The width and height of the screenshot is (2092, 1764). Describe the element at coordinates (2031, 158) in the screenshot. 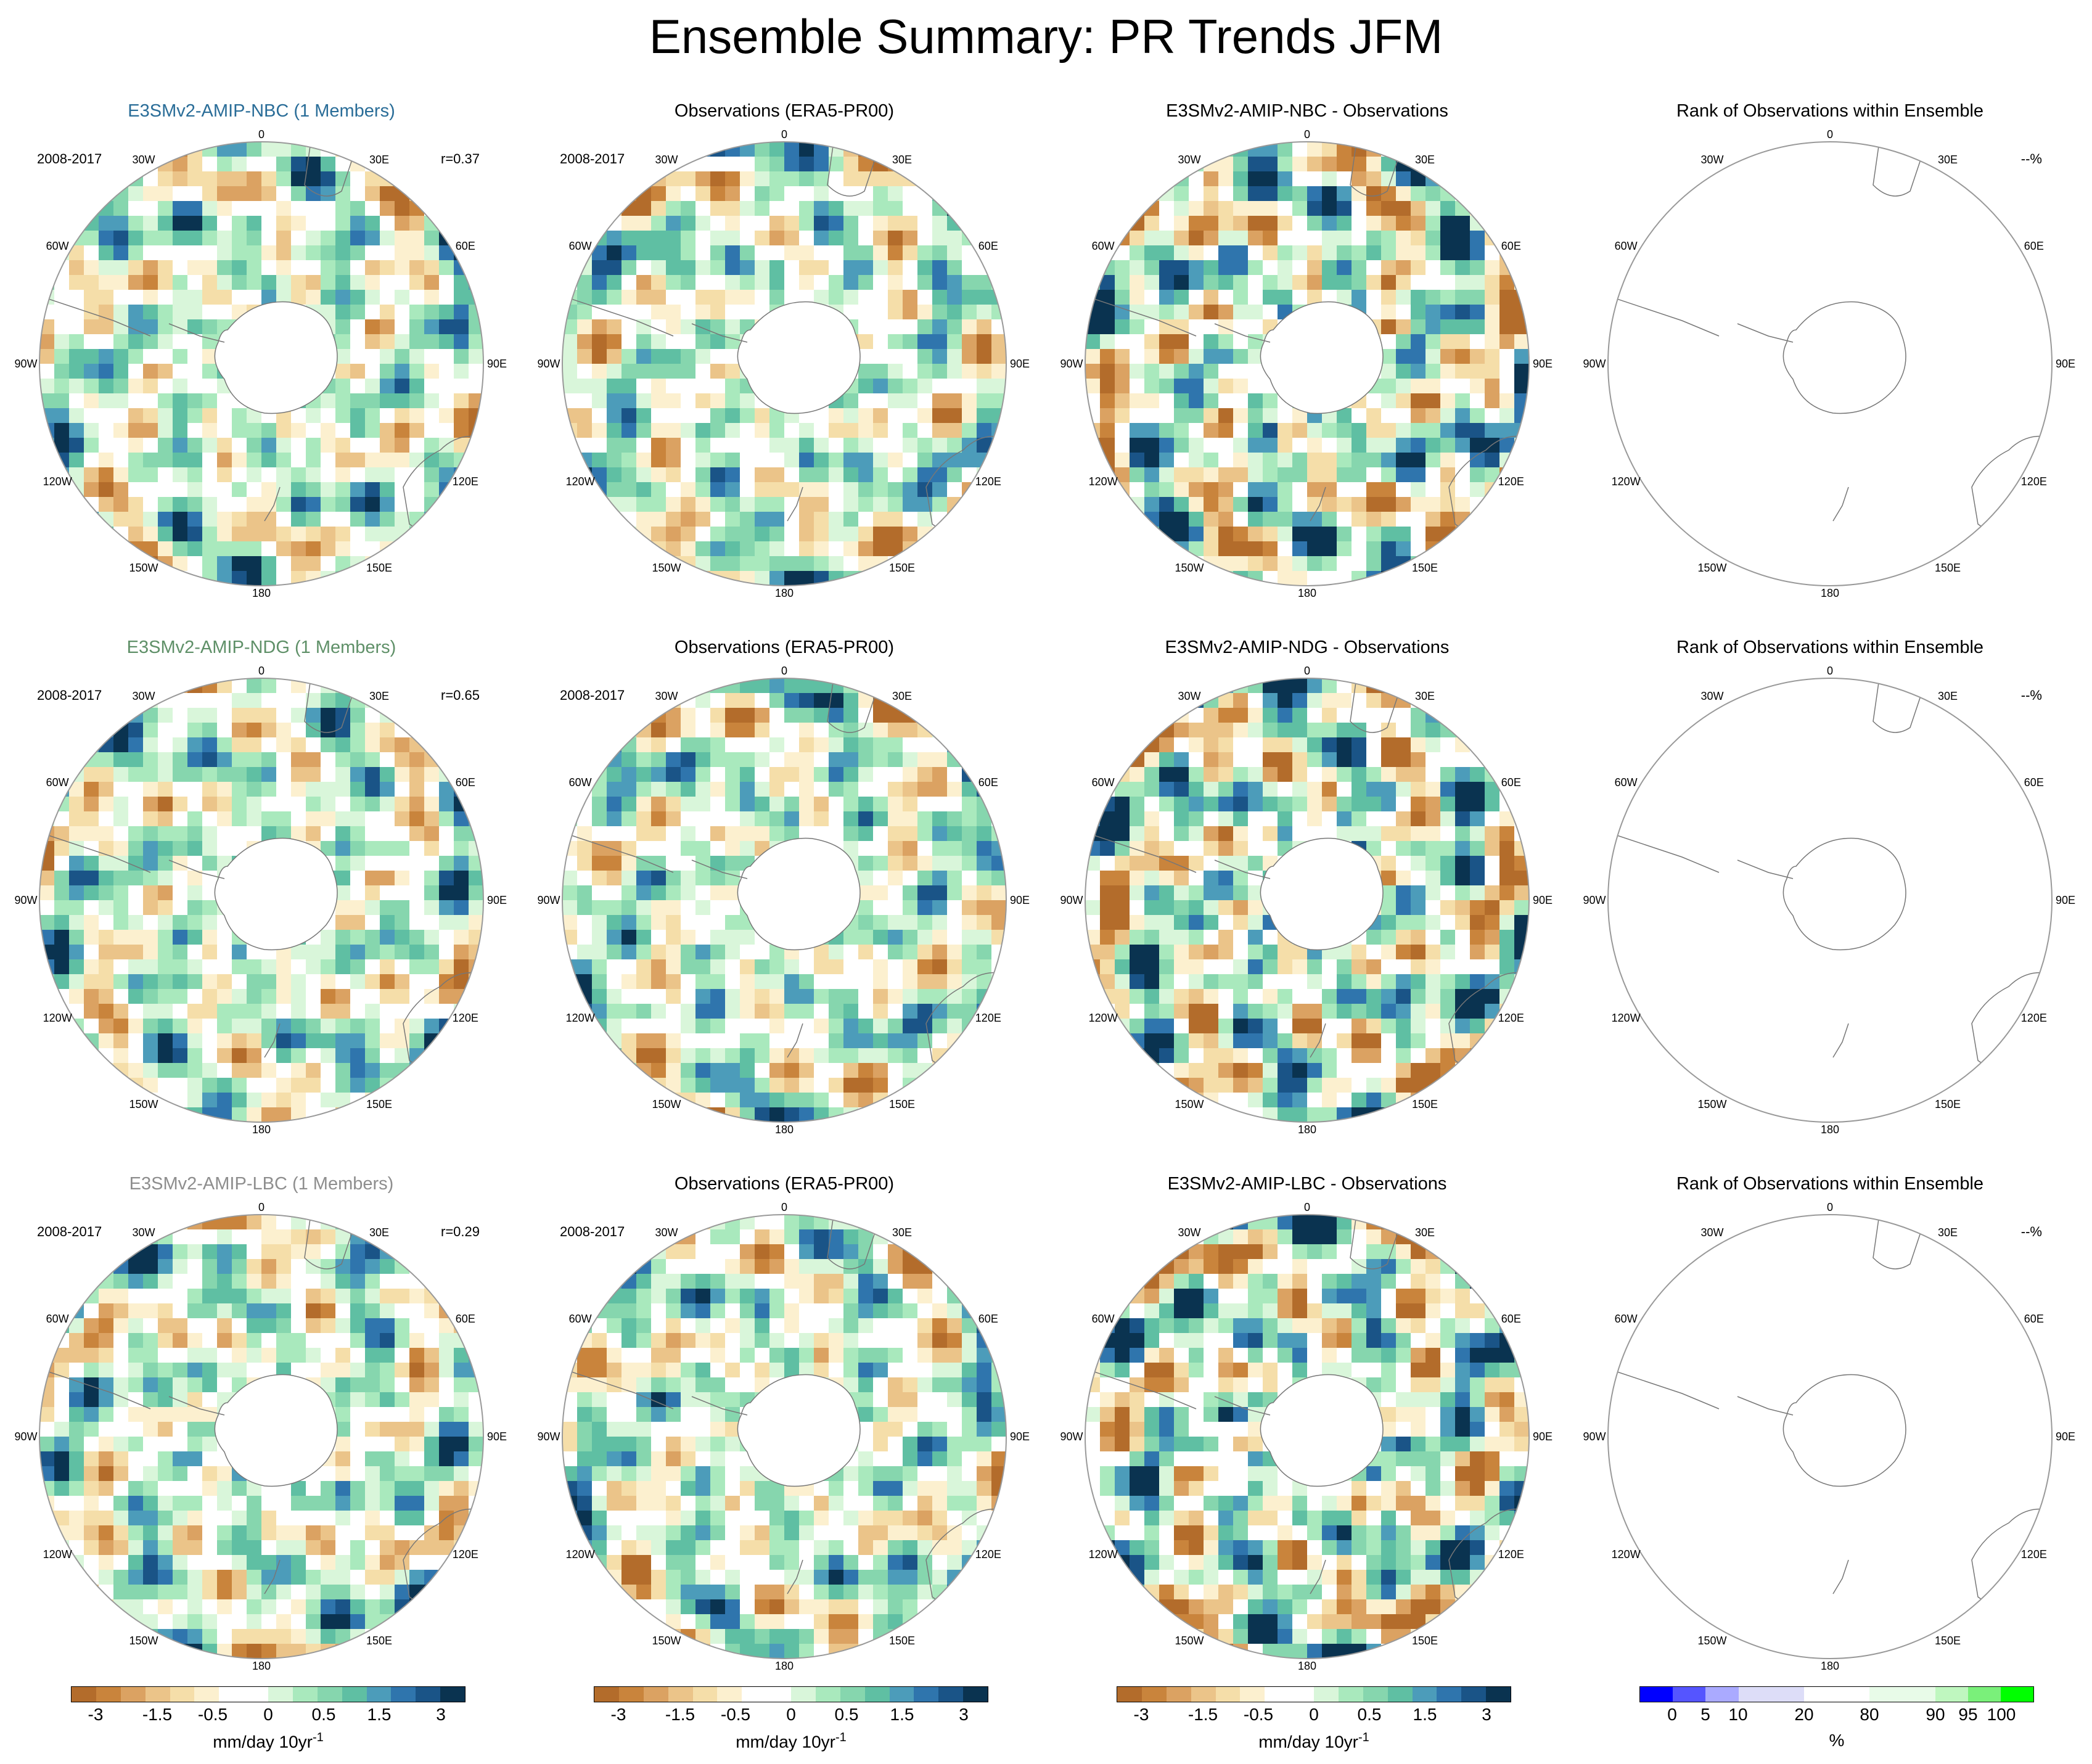

I see `percent-label: --%` at that location.